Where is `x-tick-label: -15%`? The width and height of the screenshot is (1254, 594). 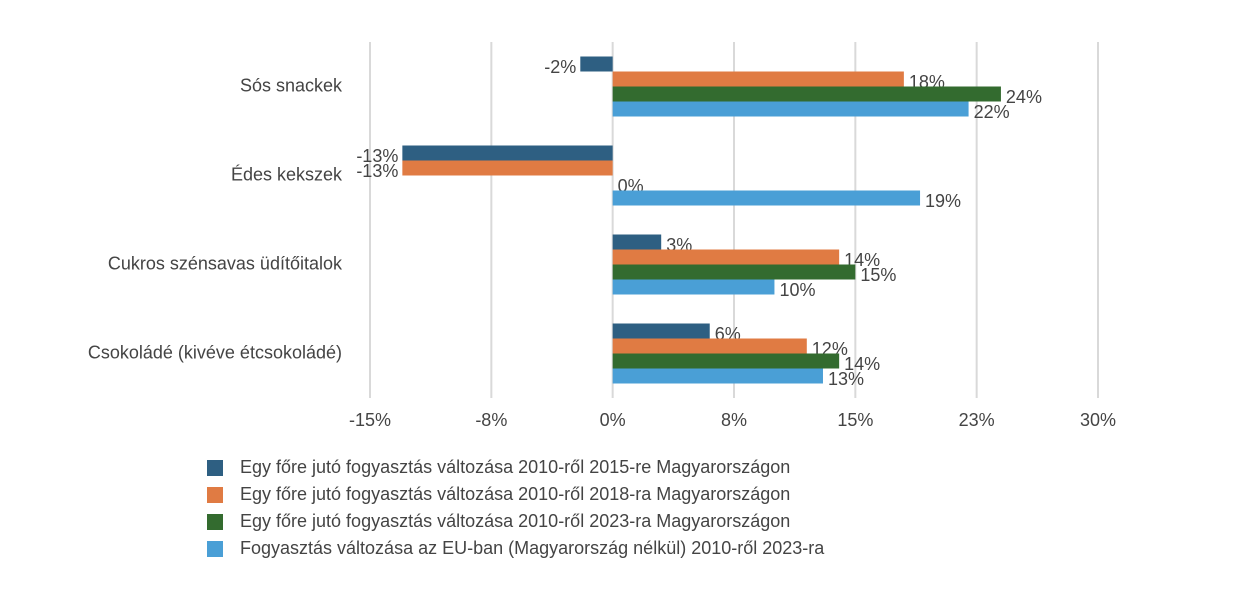
x-tick-label: -15% is located at coordinates (370, 420).